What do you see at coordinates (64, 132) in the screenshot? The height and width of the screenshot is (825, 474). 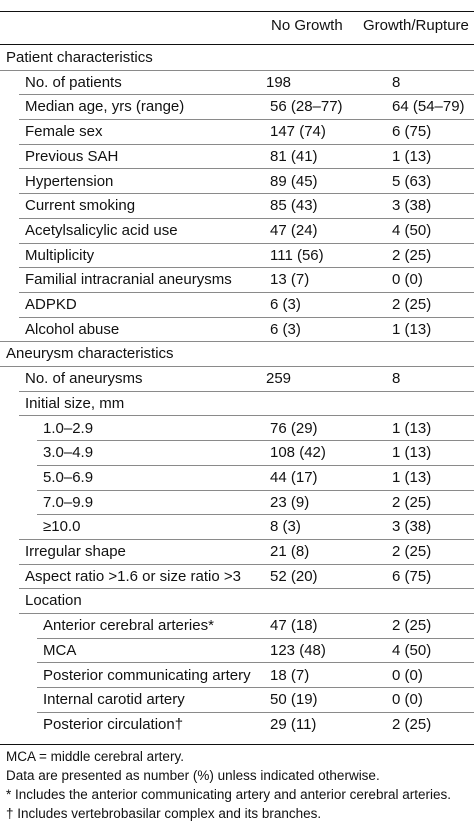 I see `row-label: Female sex` at bounding box center [64, 132].